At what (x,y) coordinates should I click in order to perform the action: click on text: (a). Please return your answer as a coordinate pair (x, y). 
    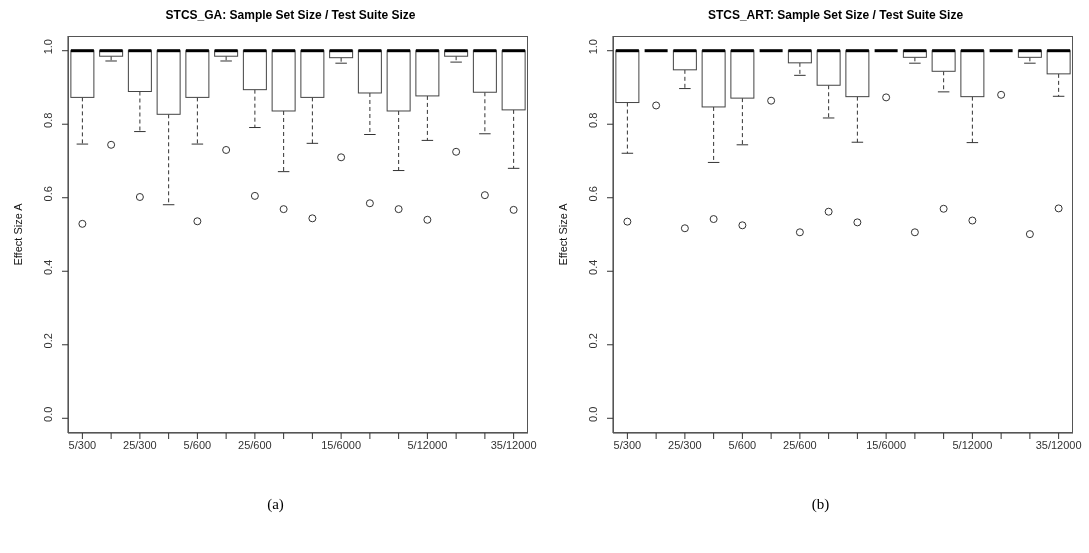
    Looking at the image, I should click on (275, 504).